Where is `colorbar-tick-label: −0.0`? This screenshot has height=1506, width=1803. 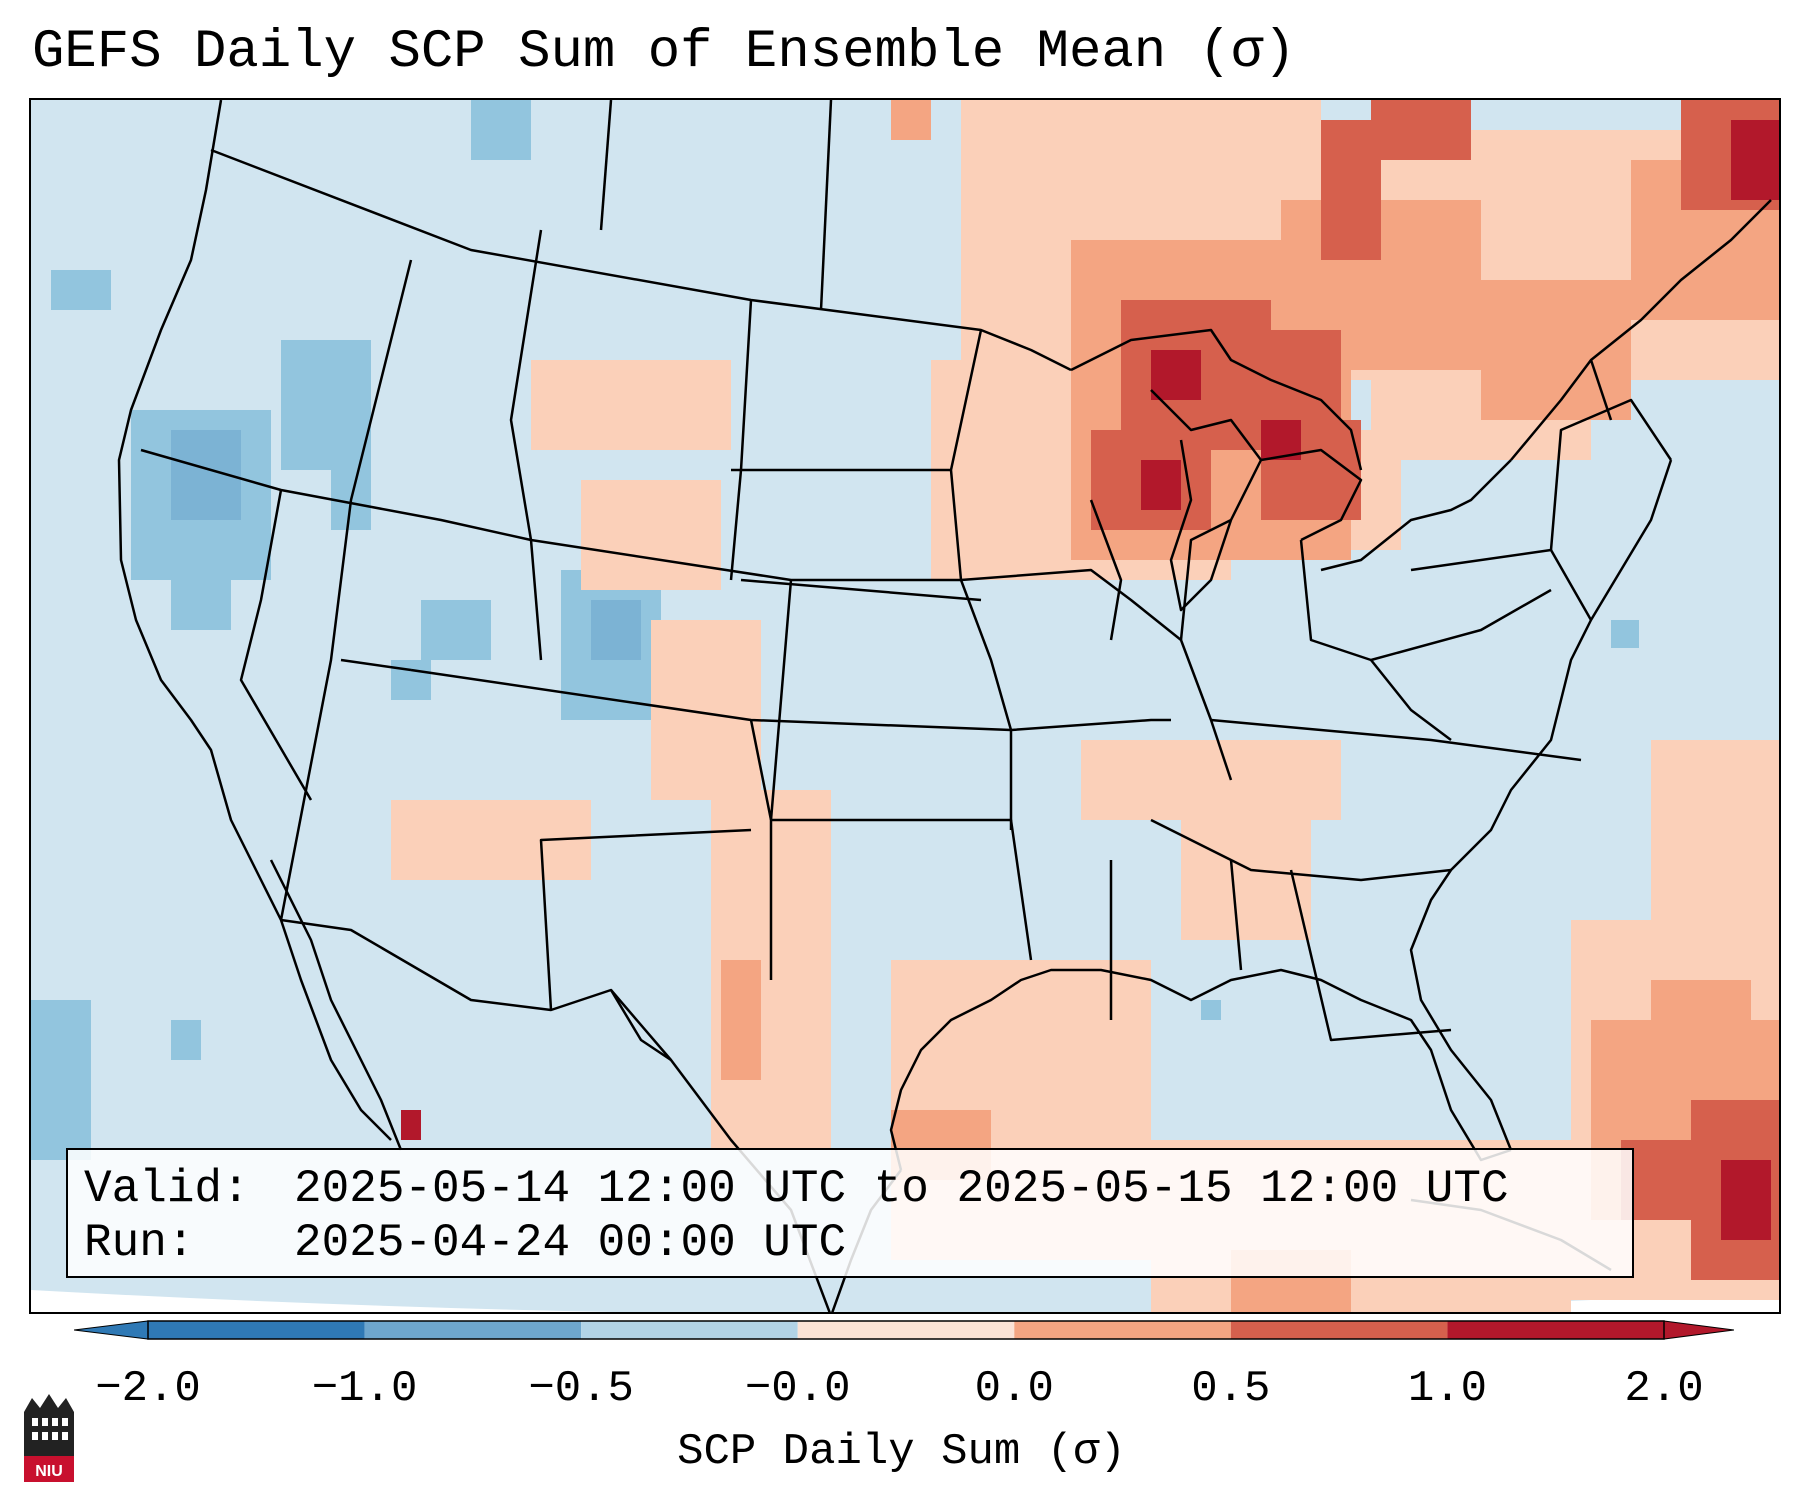
colorbar-tick-label: −0.0 is located at coordinates (797, 1389).